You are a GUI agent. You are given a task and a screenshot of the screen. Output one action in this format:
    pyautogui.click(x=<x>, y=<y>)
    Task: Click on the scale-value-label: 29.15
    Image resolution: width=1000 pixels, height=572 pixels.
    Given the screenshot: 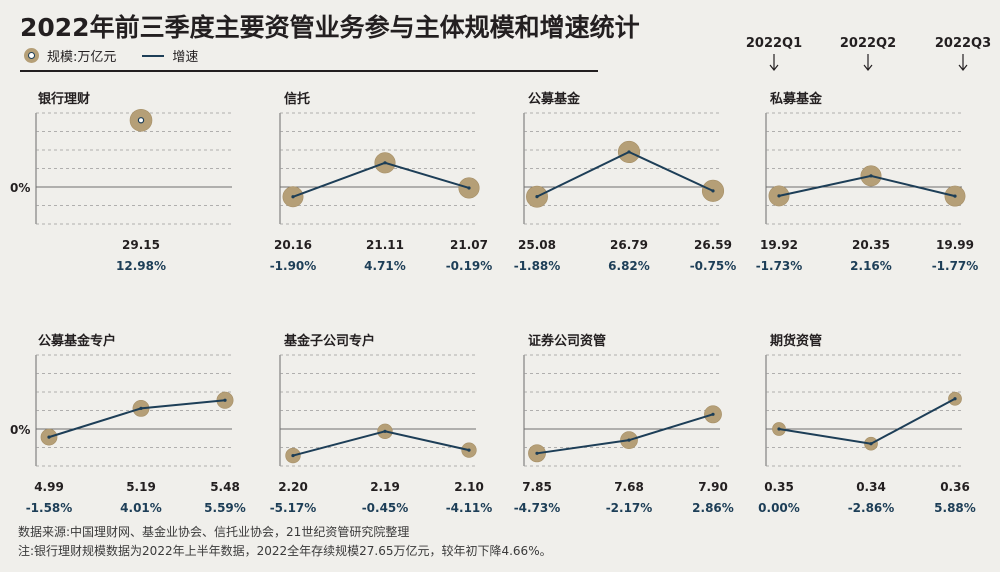 What is the action you would take?
    pyautogui.click(x=141, y=245)
    